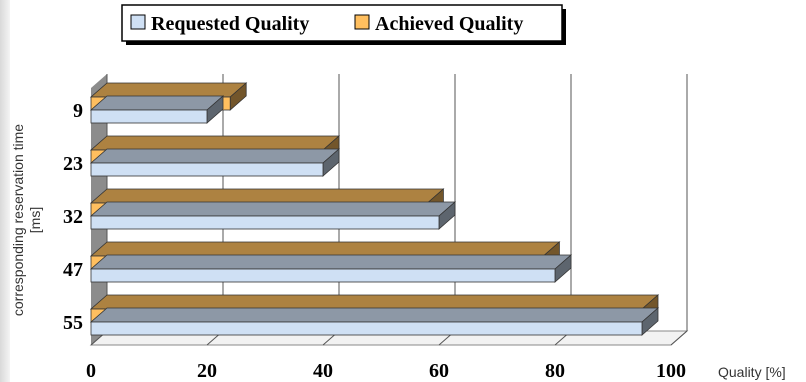  I want to click on x-tick-label: 60, so click(439, 371).